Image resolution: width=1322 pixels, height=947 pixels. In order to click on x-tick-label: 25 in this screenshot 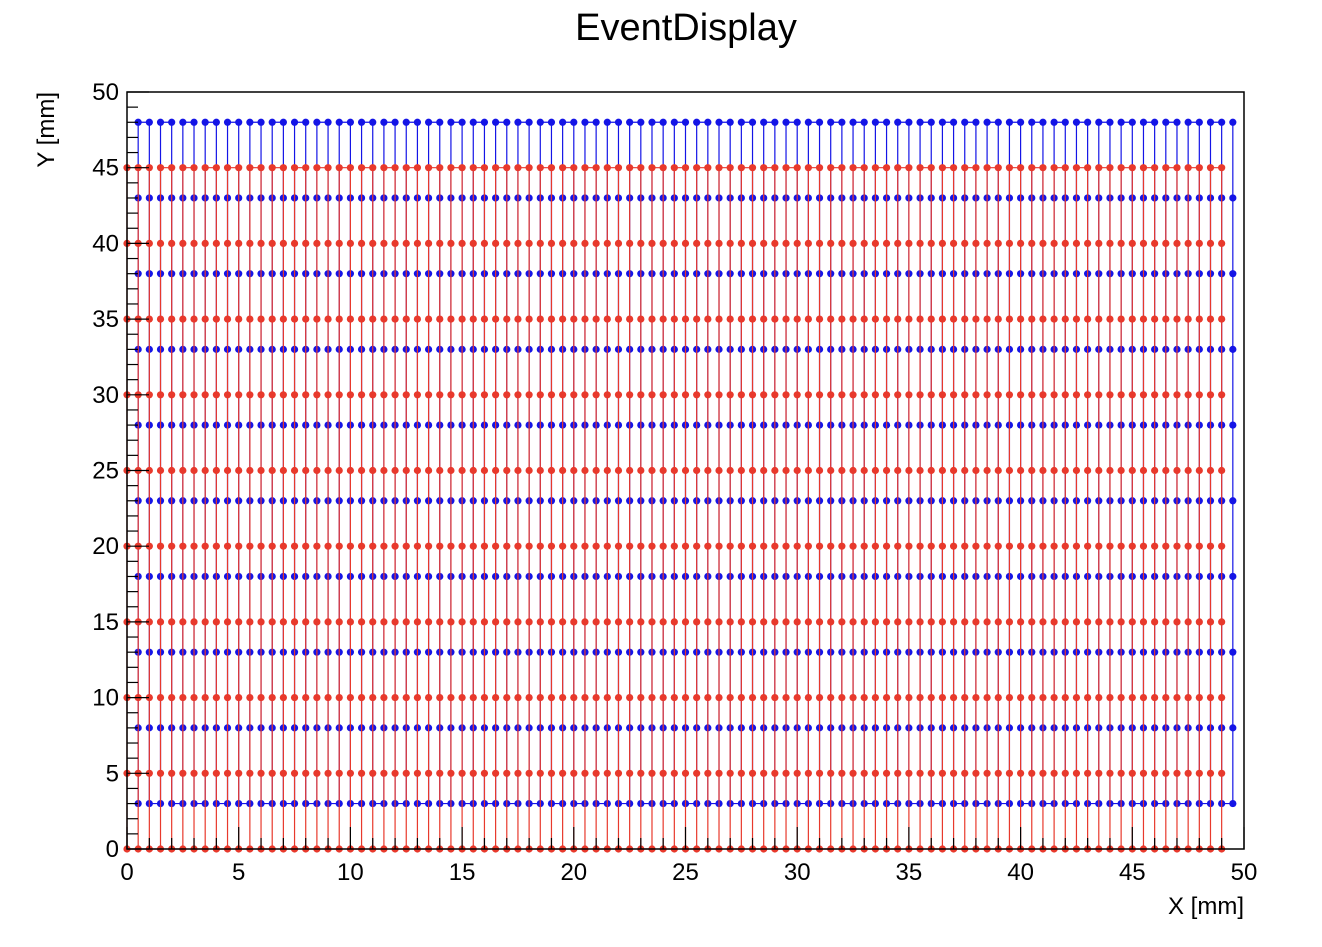, I will do `click(685, 872)`.